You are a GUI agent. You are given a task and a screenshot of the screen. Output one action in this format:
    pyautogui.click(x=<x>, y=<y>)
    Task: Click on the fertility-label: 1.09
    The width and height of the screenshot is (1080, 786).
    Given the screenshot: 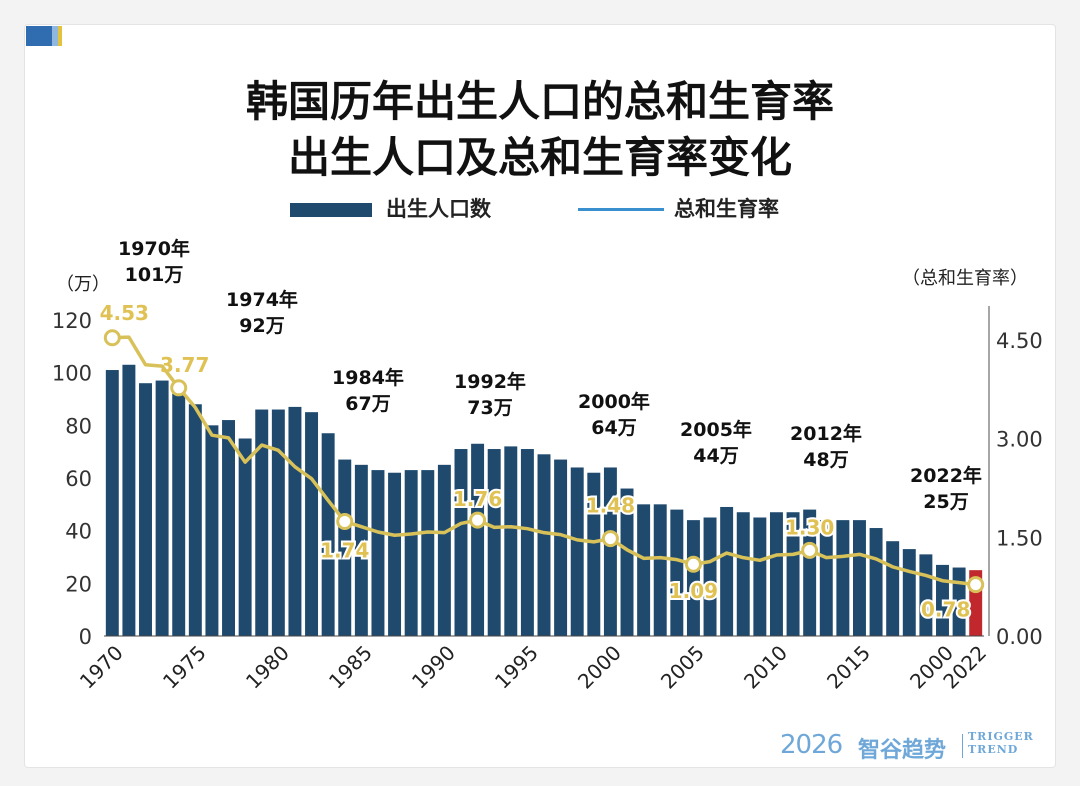 What is the action you would take?
    pyautogui.click(x=693, y=591)
    